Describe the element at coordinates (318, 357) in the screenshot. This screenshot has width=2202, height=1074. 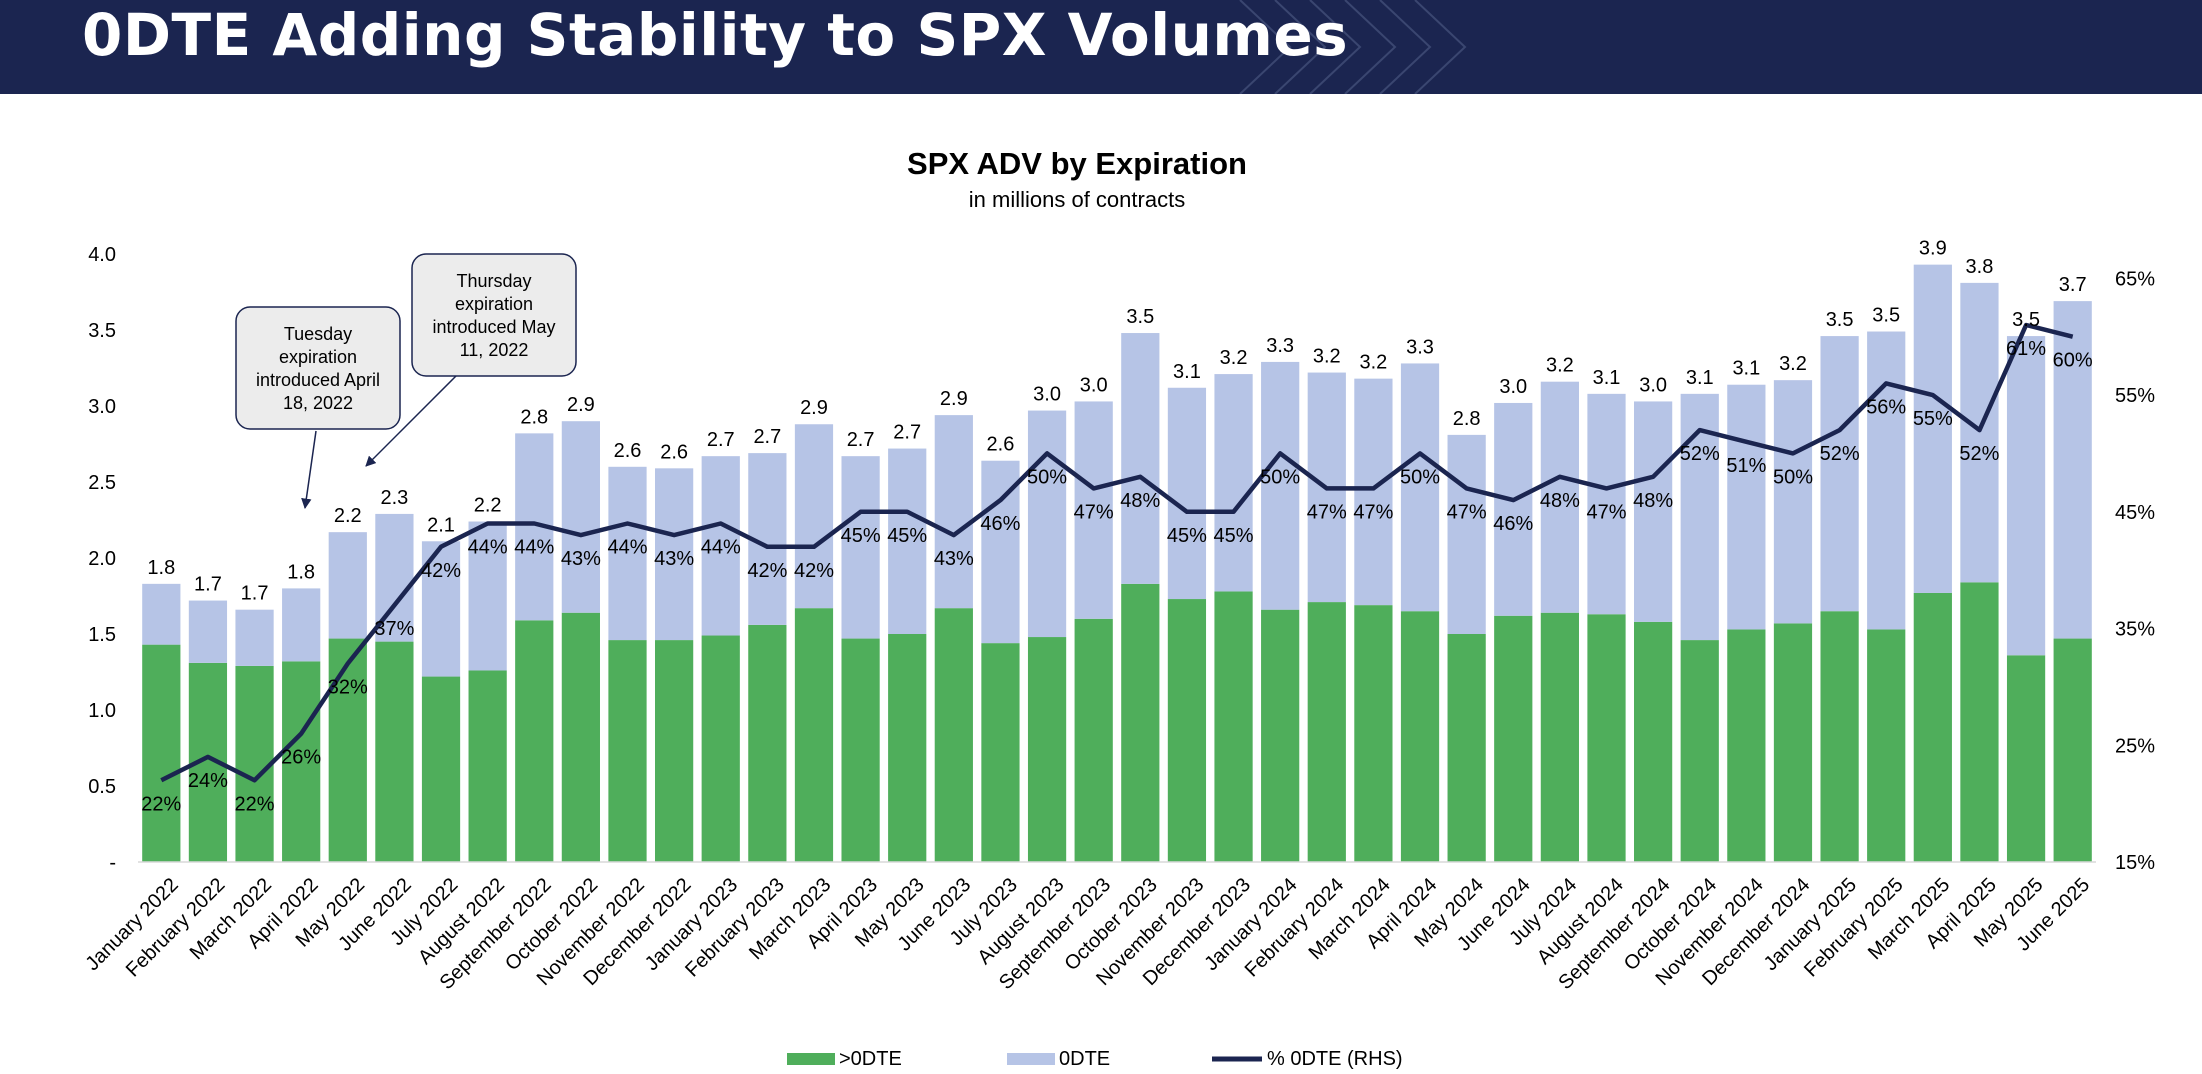
I see `annotation-text: expiration` at that location.